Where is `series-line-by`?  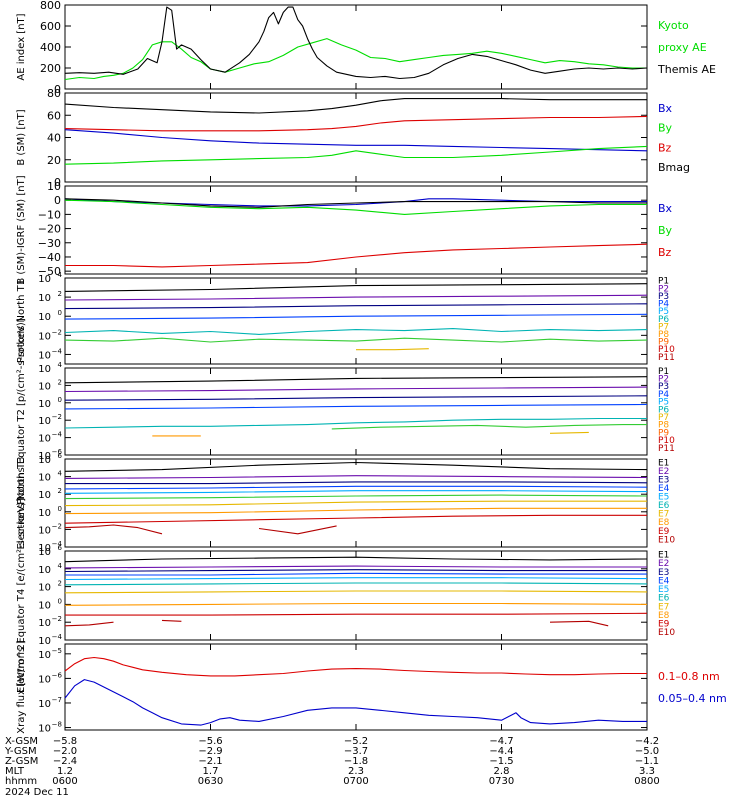
series-line-by is located at coordinates (355, 207).